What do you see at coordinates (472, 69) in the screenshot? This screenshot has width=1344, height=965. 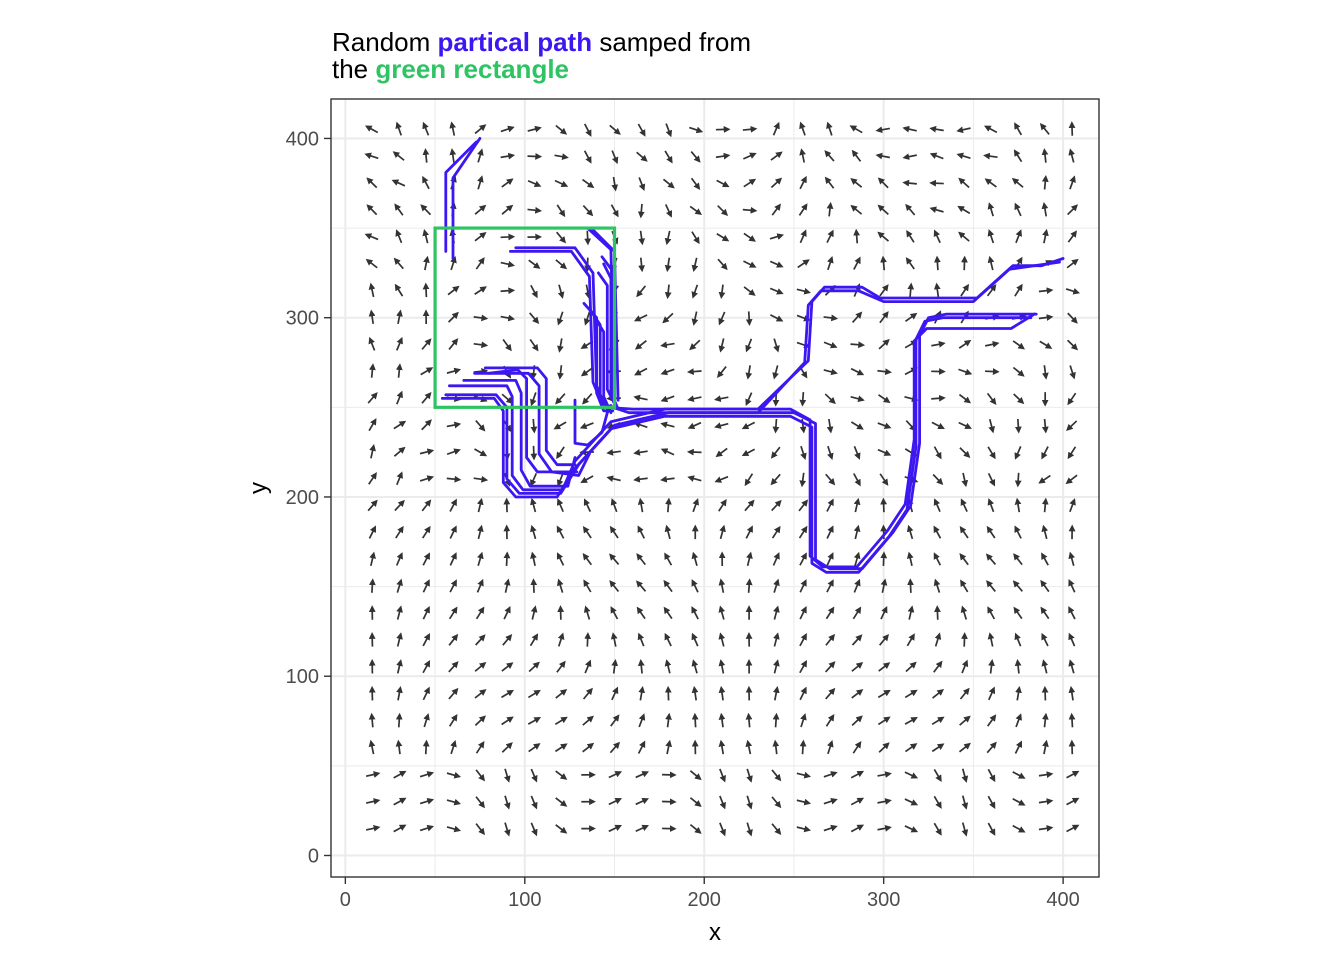 I see `title-span: green rectangle` at bounding box center [472, 69].